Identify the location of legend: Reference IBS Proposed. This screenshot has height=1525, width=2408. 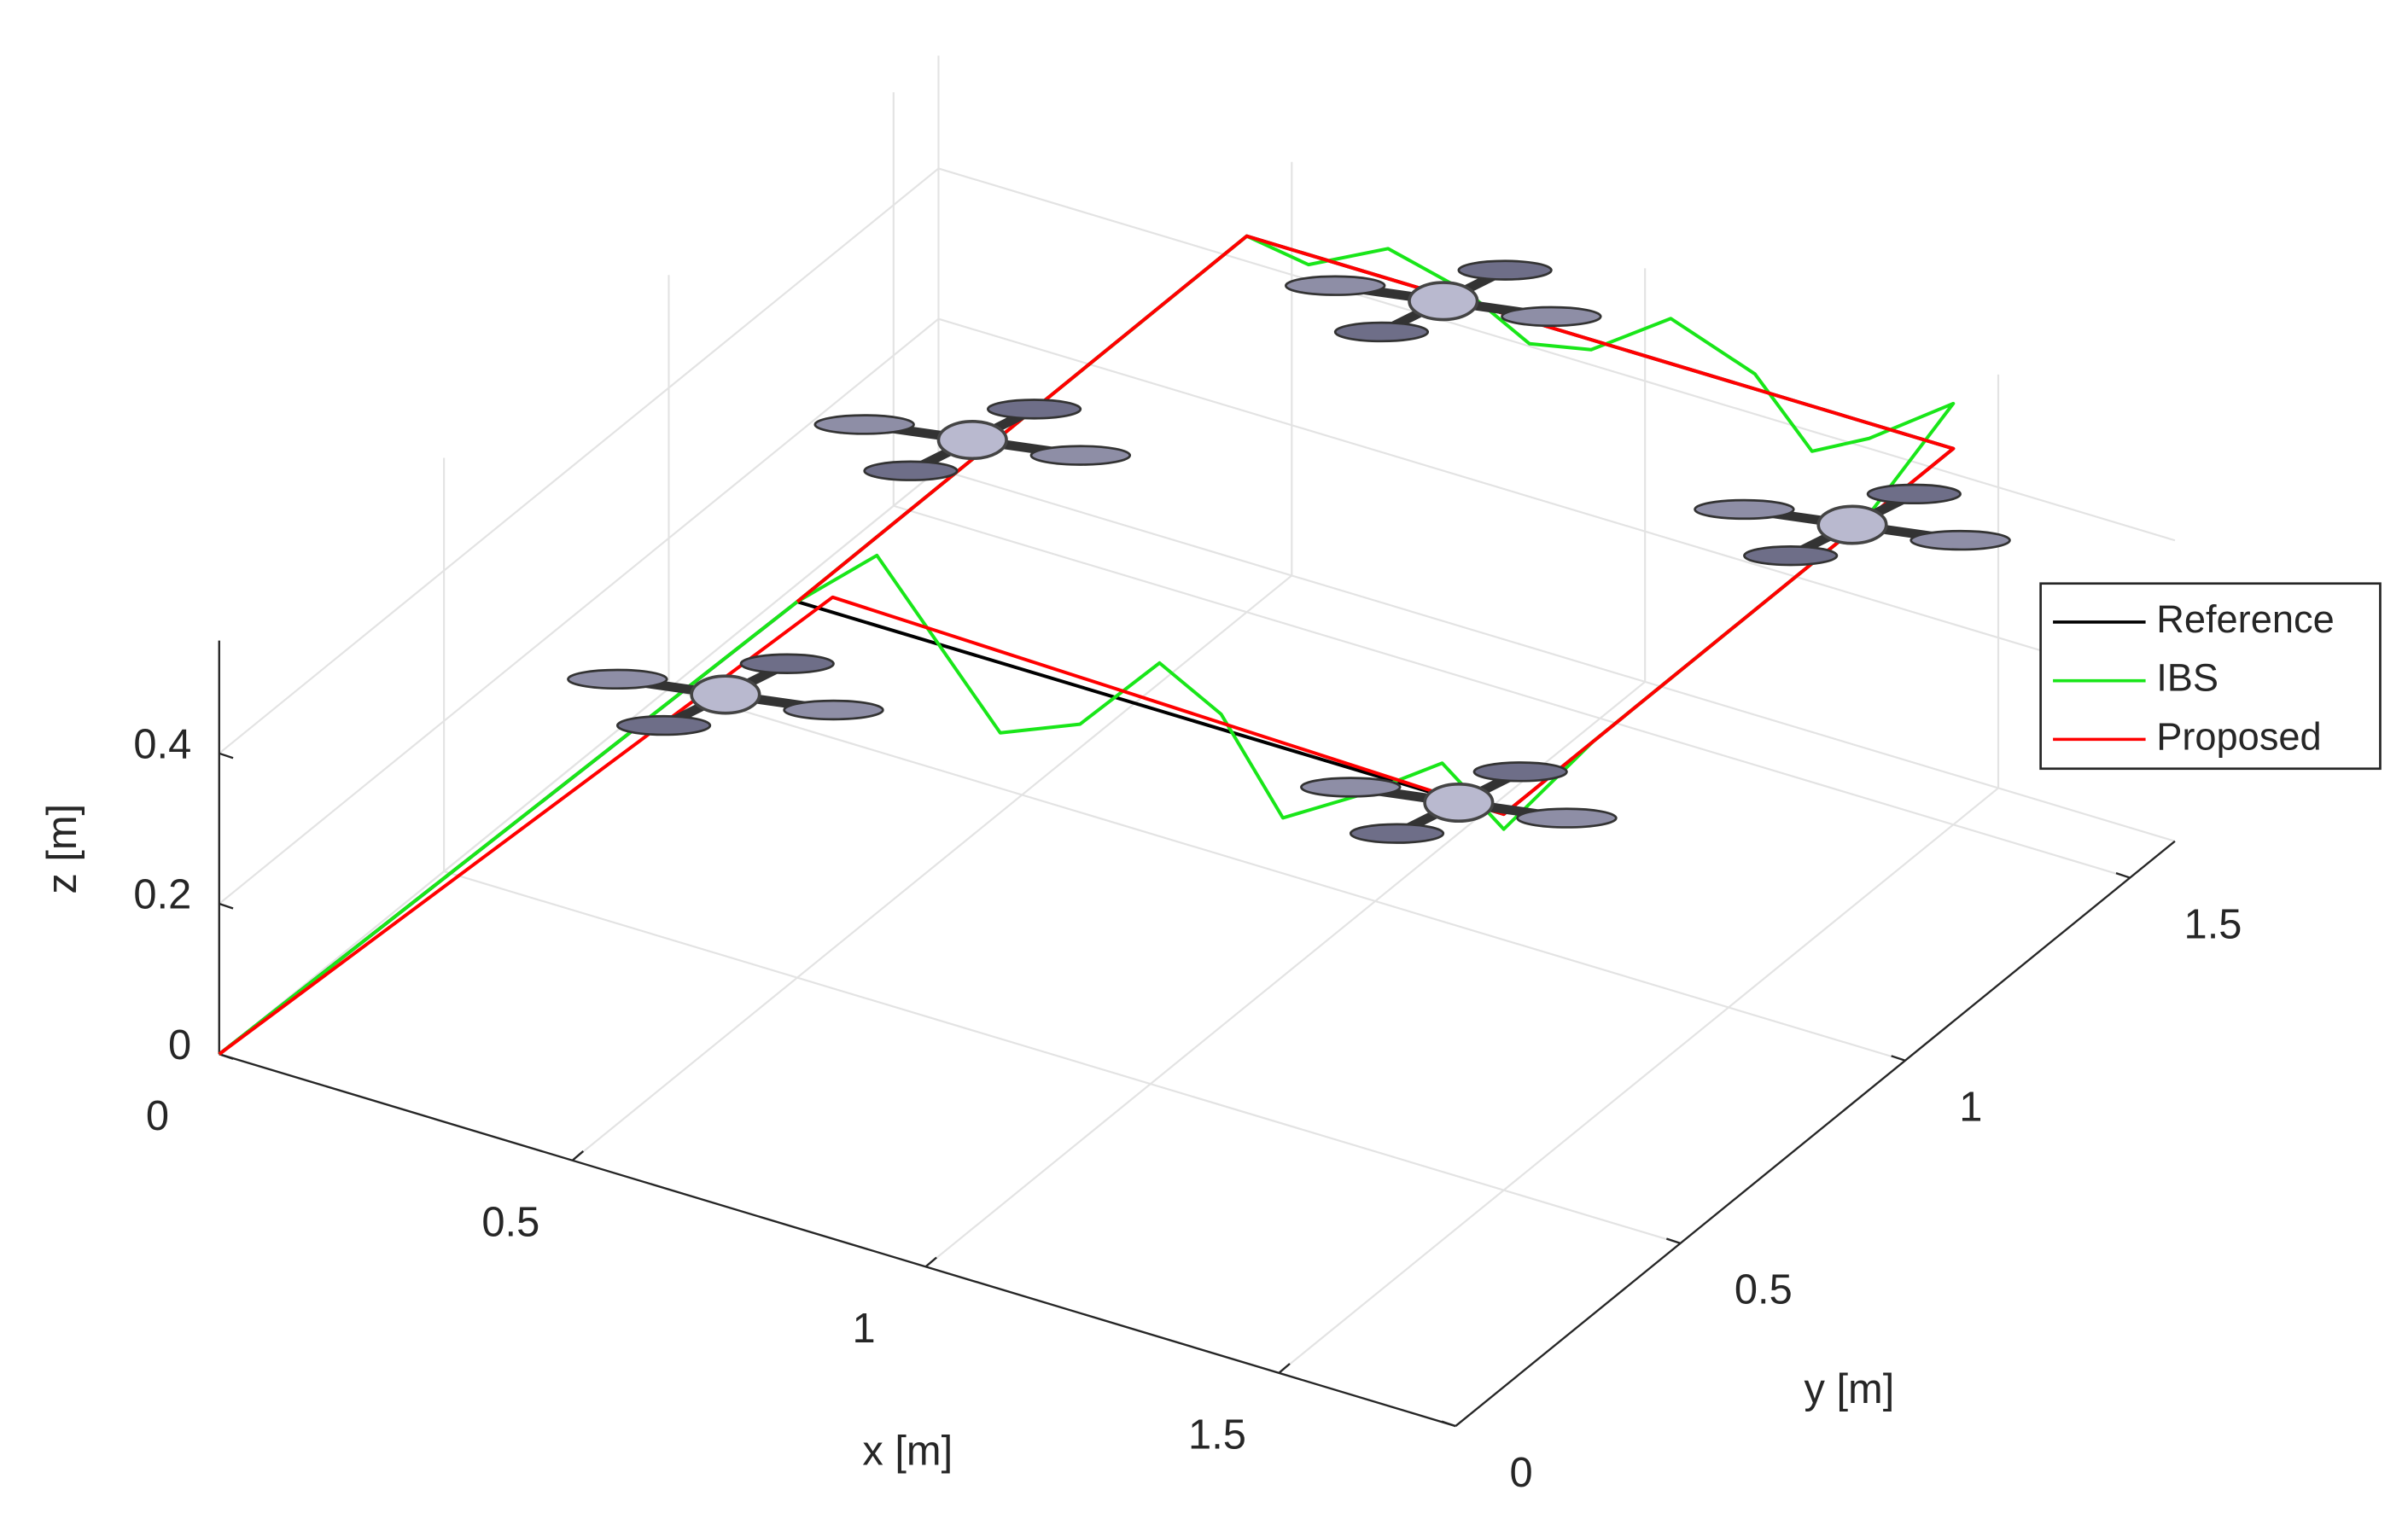
(2210, 677).